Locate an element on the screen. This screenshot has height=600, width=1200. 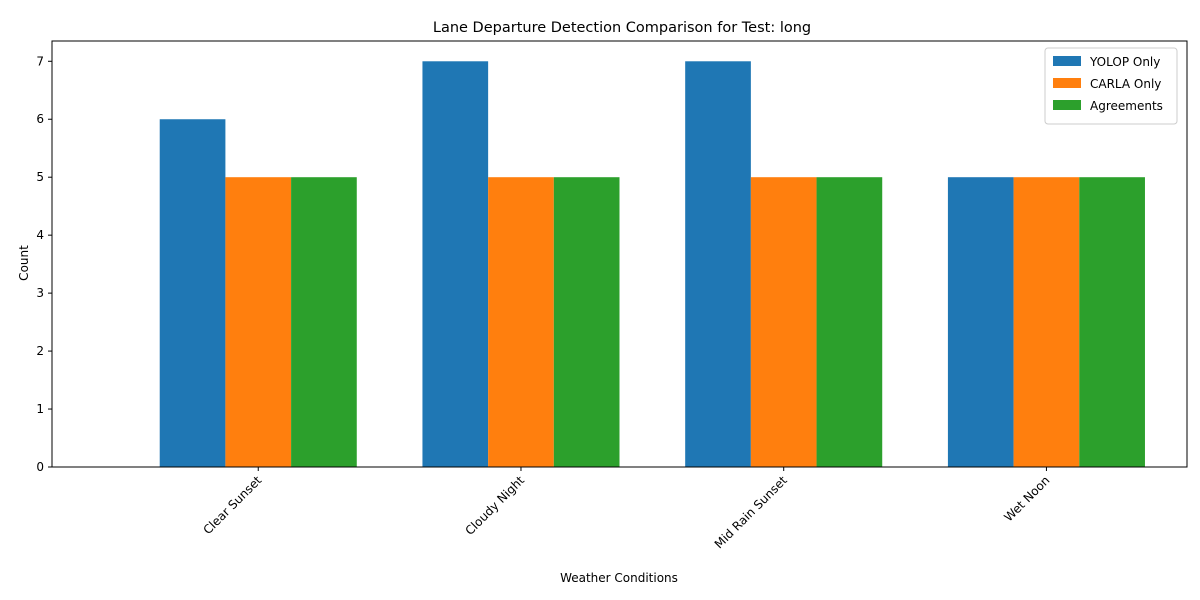
bar-carla-only-mid-rain-sunset is located at coordinates (783, 322).